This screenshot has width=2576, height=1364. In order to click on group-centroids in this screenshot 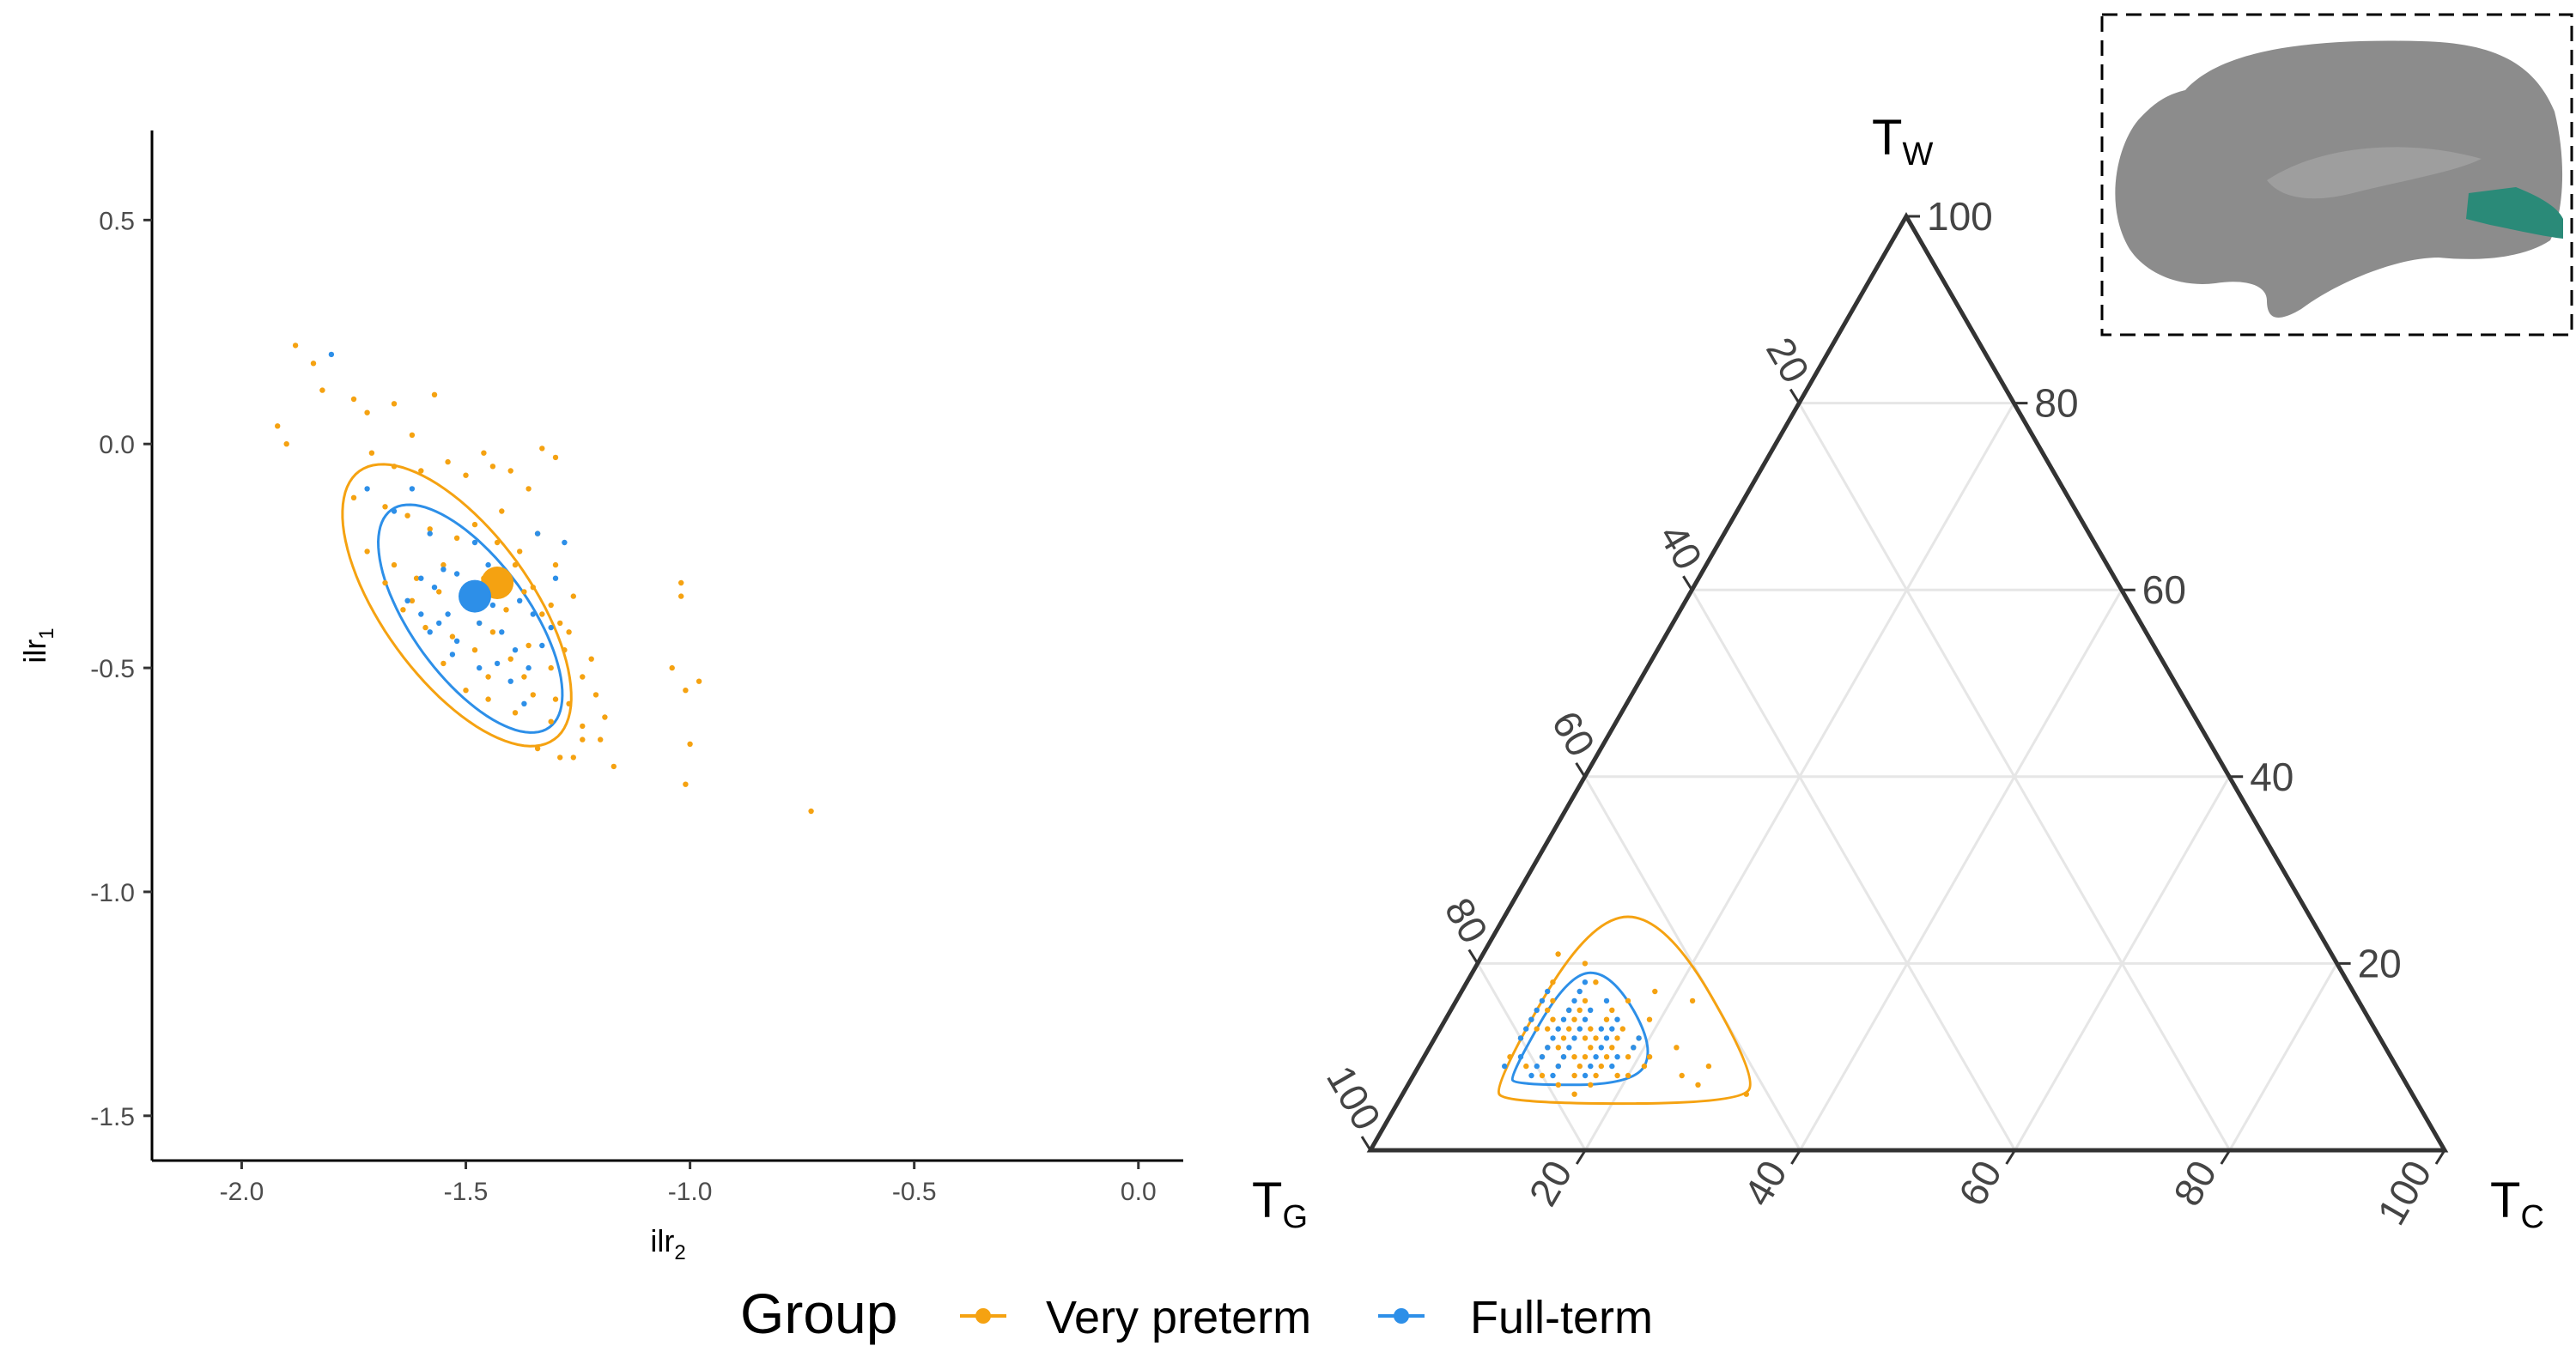, I will do `click(486, 590)`.